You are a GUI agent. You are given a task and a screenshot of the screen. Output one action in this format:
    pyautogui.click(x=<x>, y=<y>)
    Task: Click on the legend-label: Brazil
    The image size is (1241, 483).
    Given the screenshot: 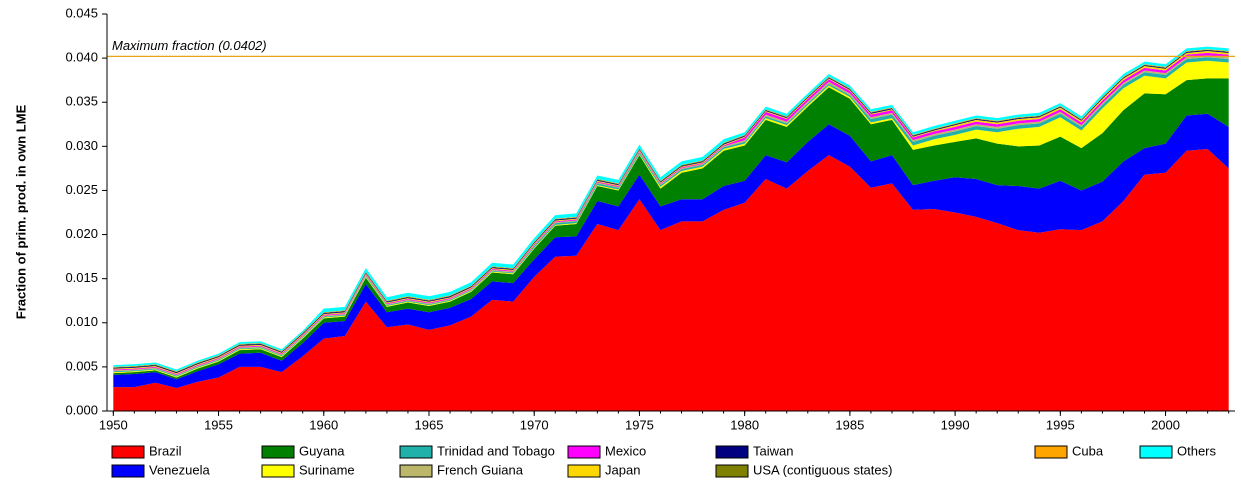 What is the action you would take?
    pyautogui.click(x=165, y=450)
    